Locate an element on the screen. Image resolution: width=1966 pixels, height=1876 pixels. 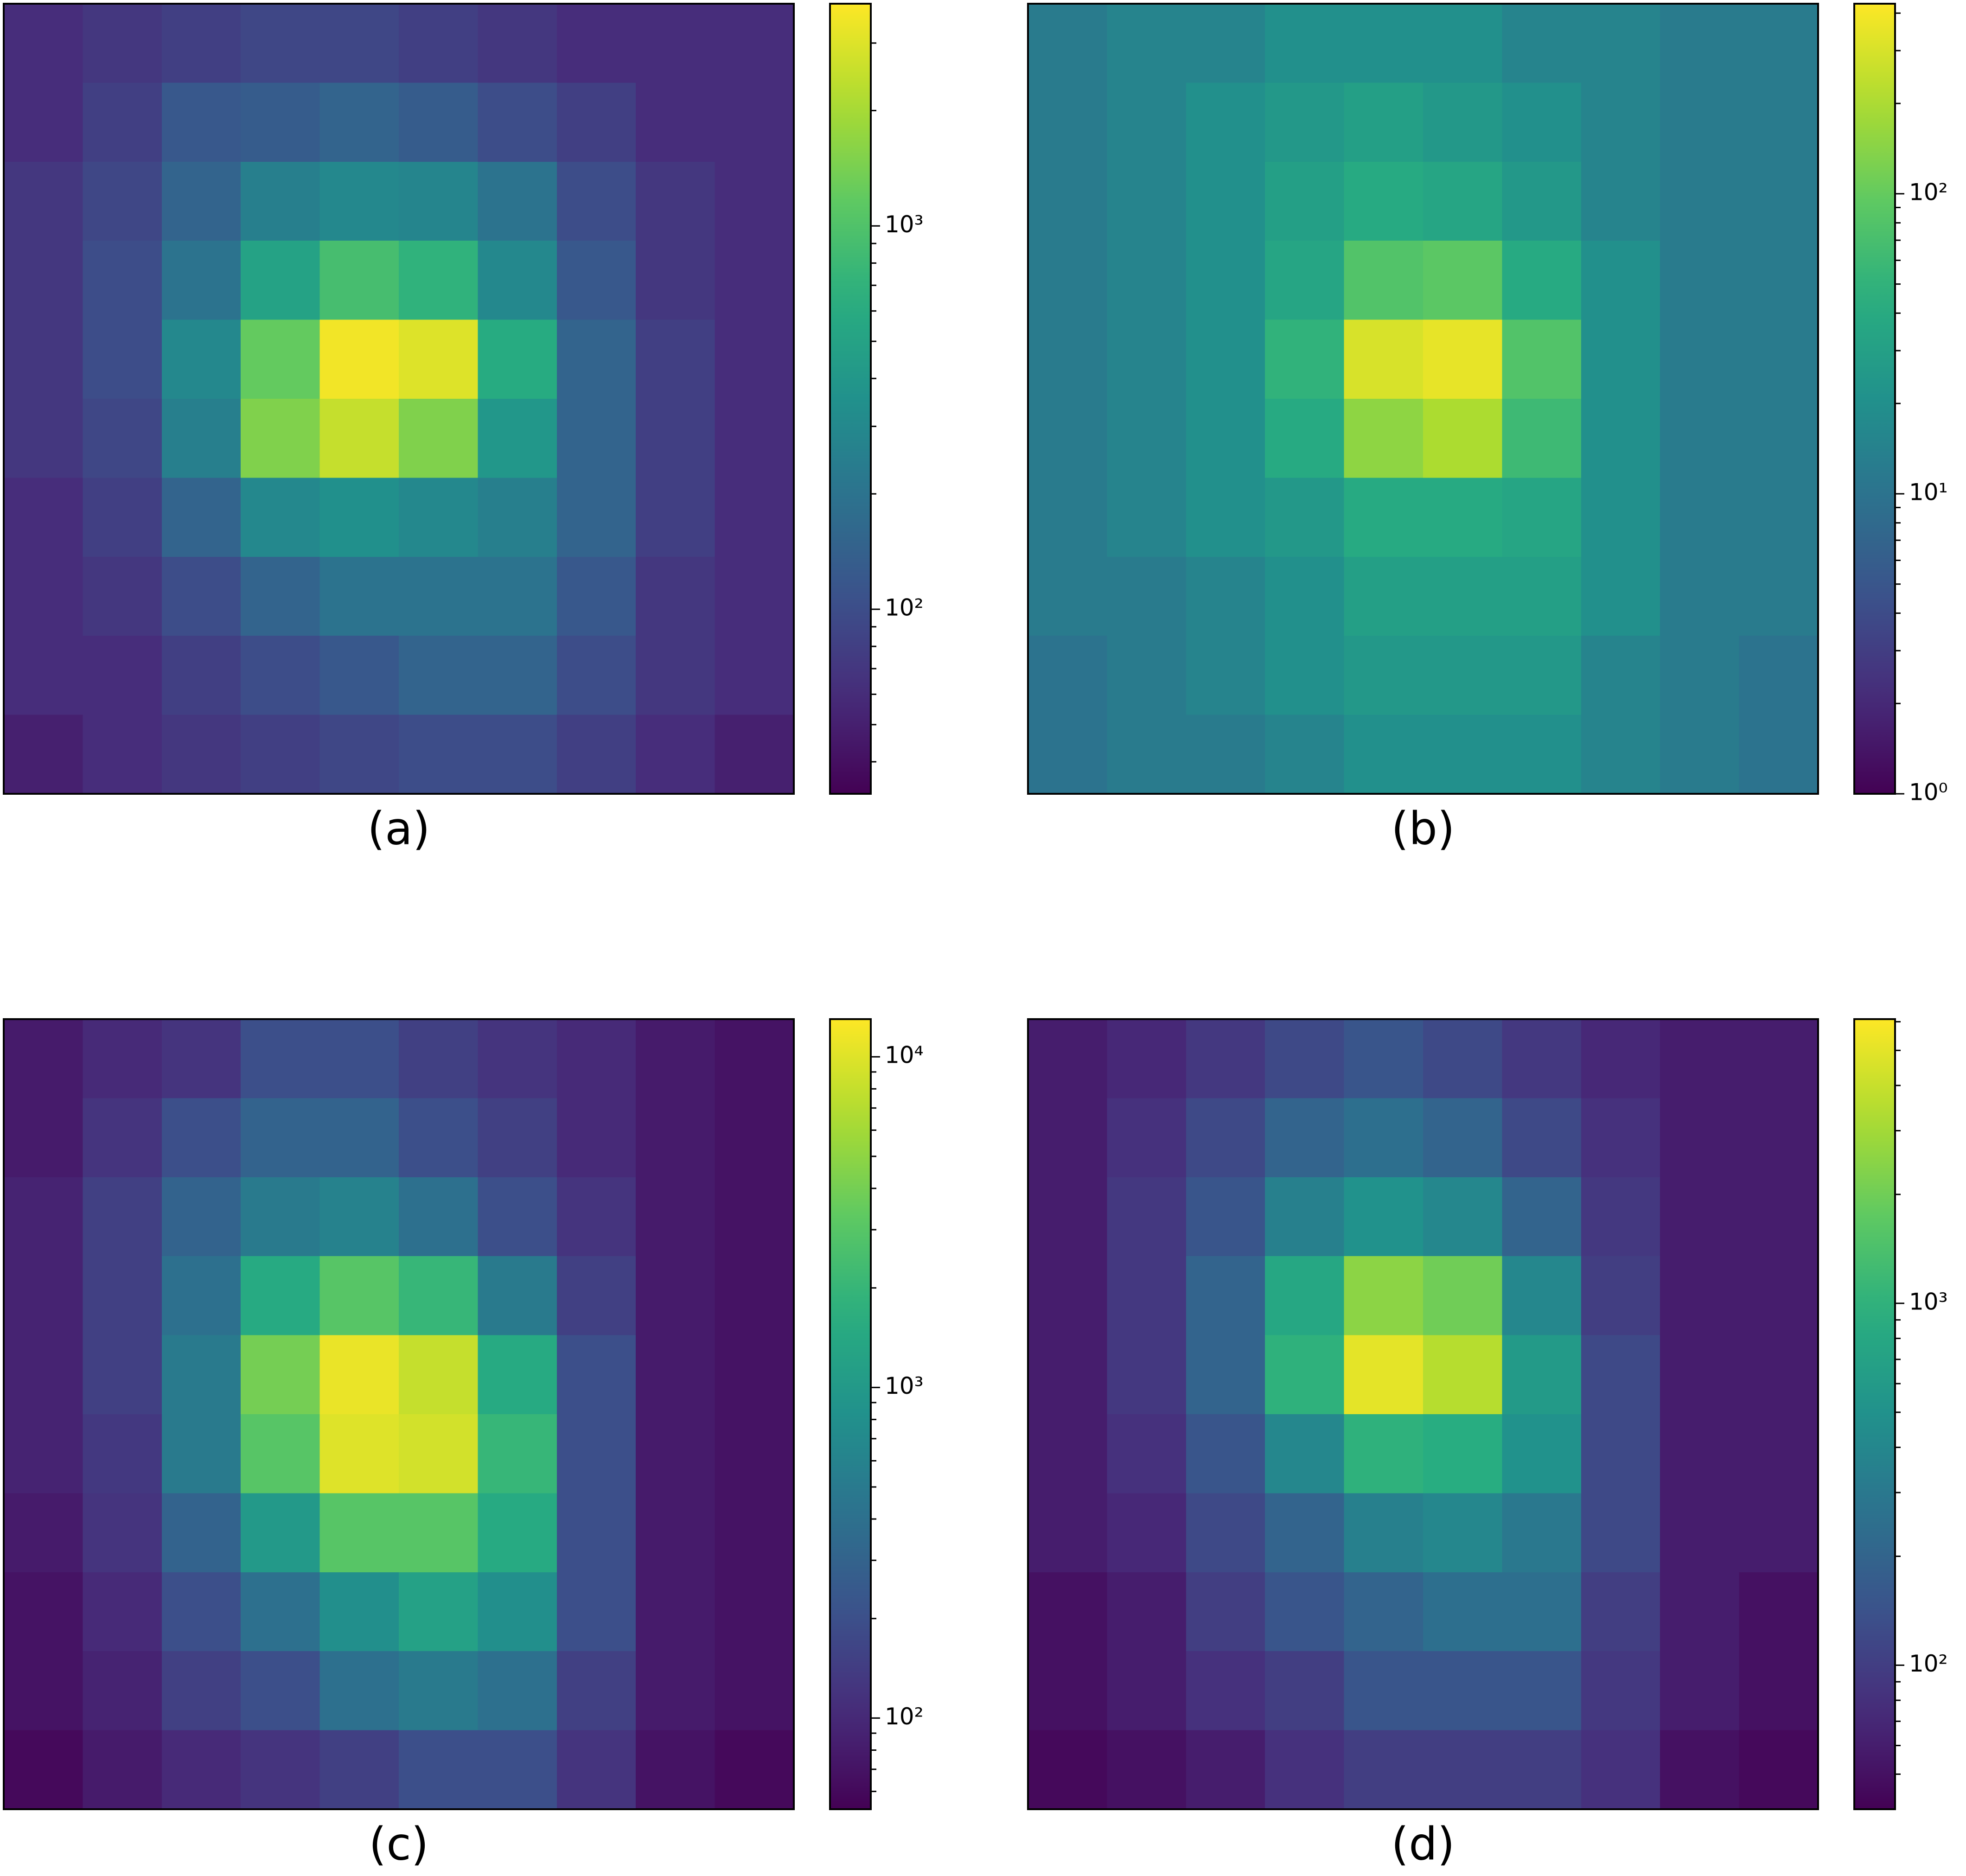
panel-caption: (d) is located at coordinates (1423, 1844).